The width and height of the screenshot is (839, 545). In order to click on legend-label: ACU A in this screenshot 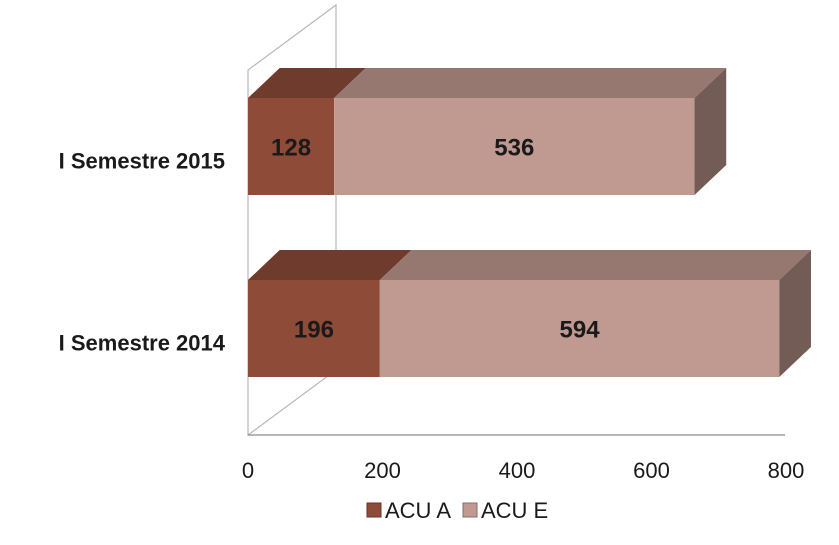, I will do `click(418, 510)`.